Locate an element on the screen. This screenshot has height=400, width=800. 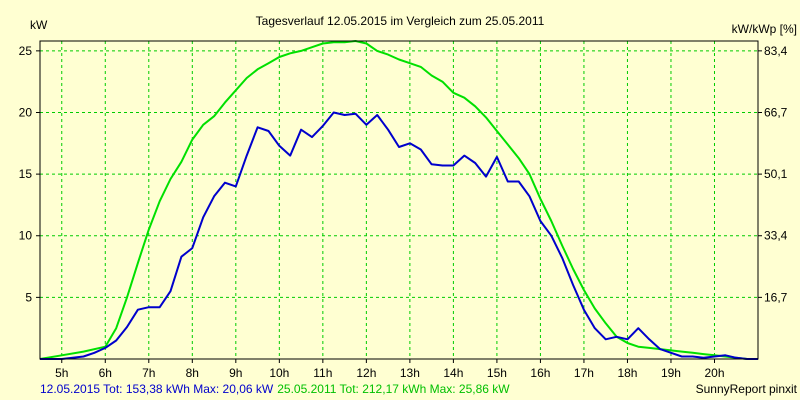
x-tick-label: 13h is located at coordinates (410, 373).